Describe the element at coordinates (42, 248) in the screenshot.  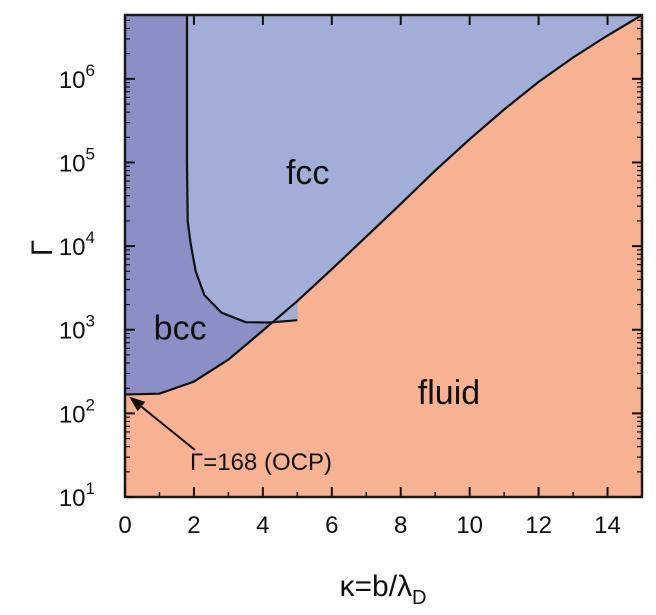
I see `y-axis-title: Γ` at that location.